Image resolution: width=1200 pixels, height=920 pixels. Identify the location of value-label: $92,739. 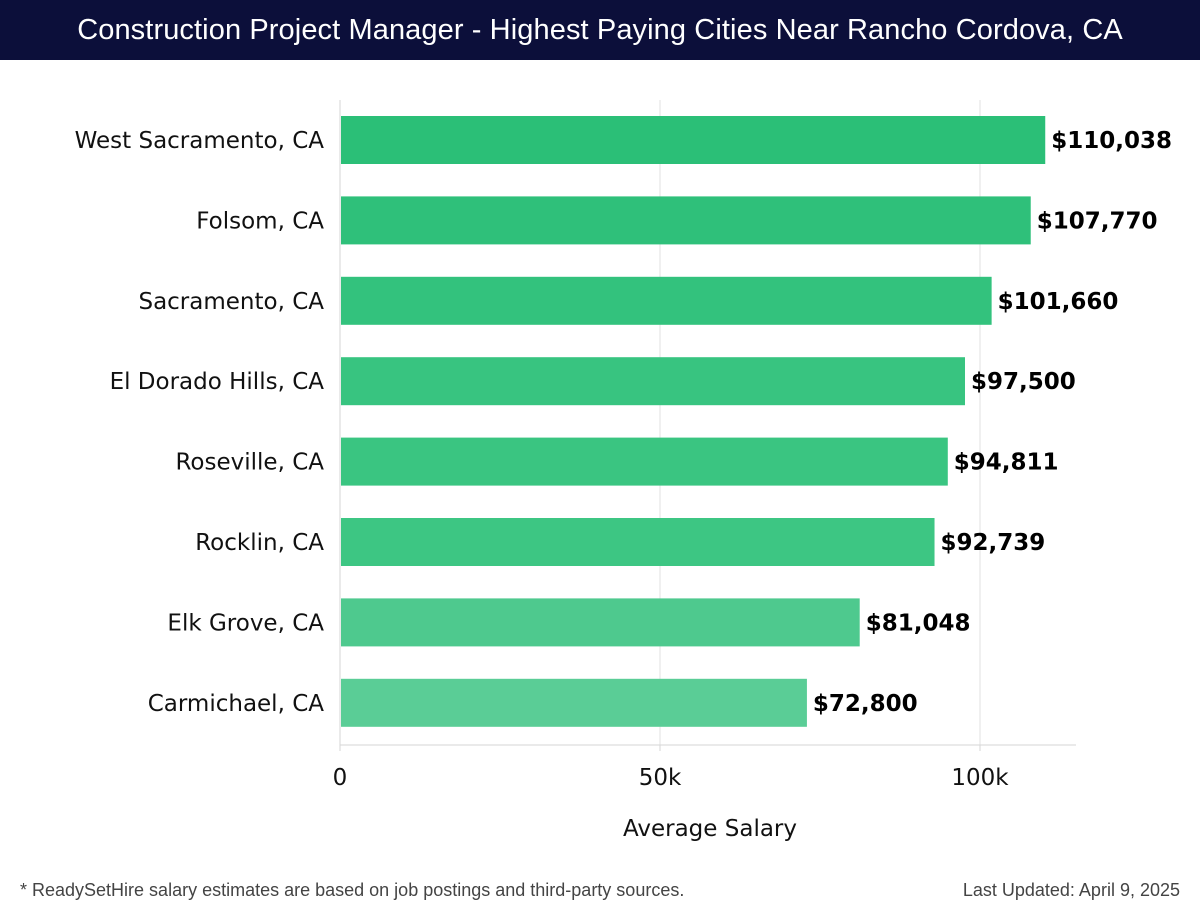
(993, 543).